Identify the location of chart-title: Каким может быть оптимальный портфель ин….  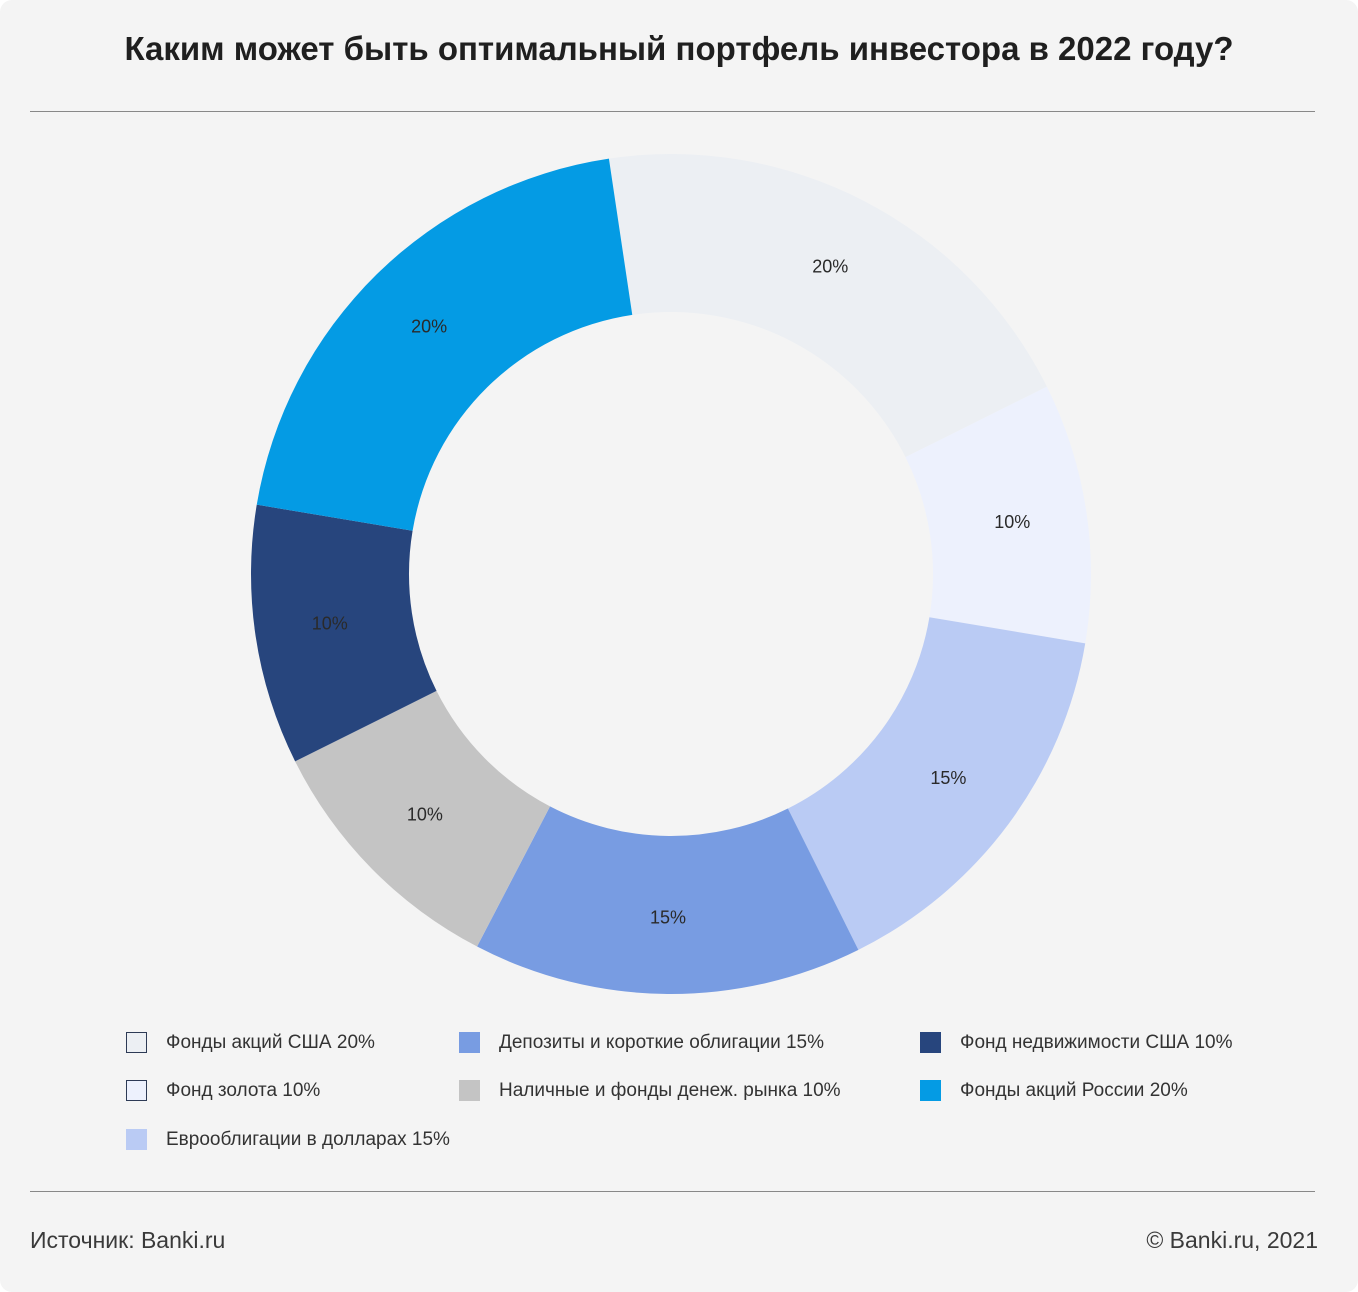
(679, 48).